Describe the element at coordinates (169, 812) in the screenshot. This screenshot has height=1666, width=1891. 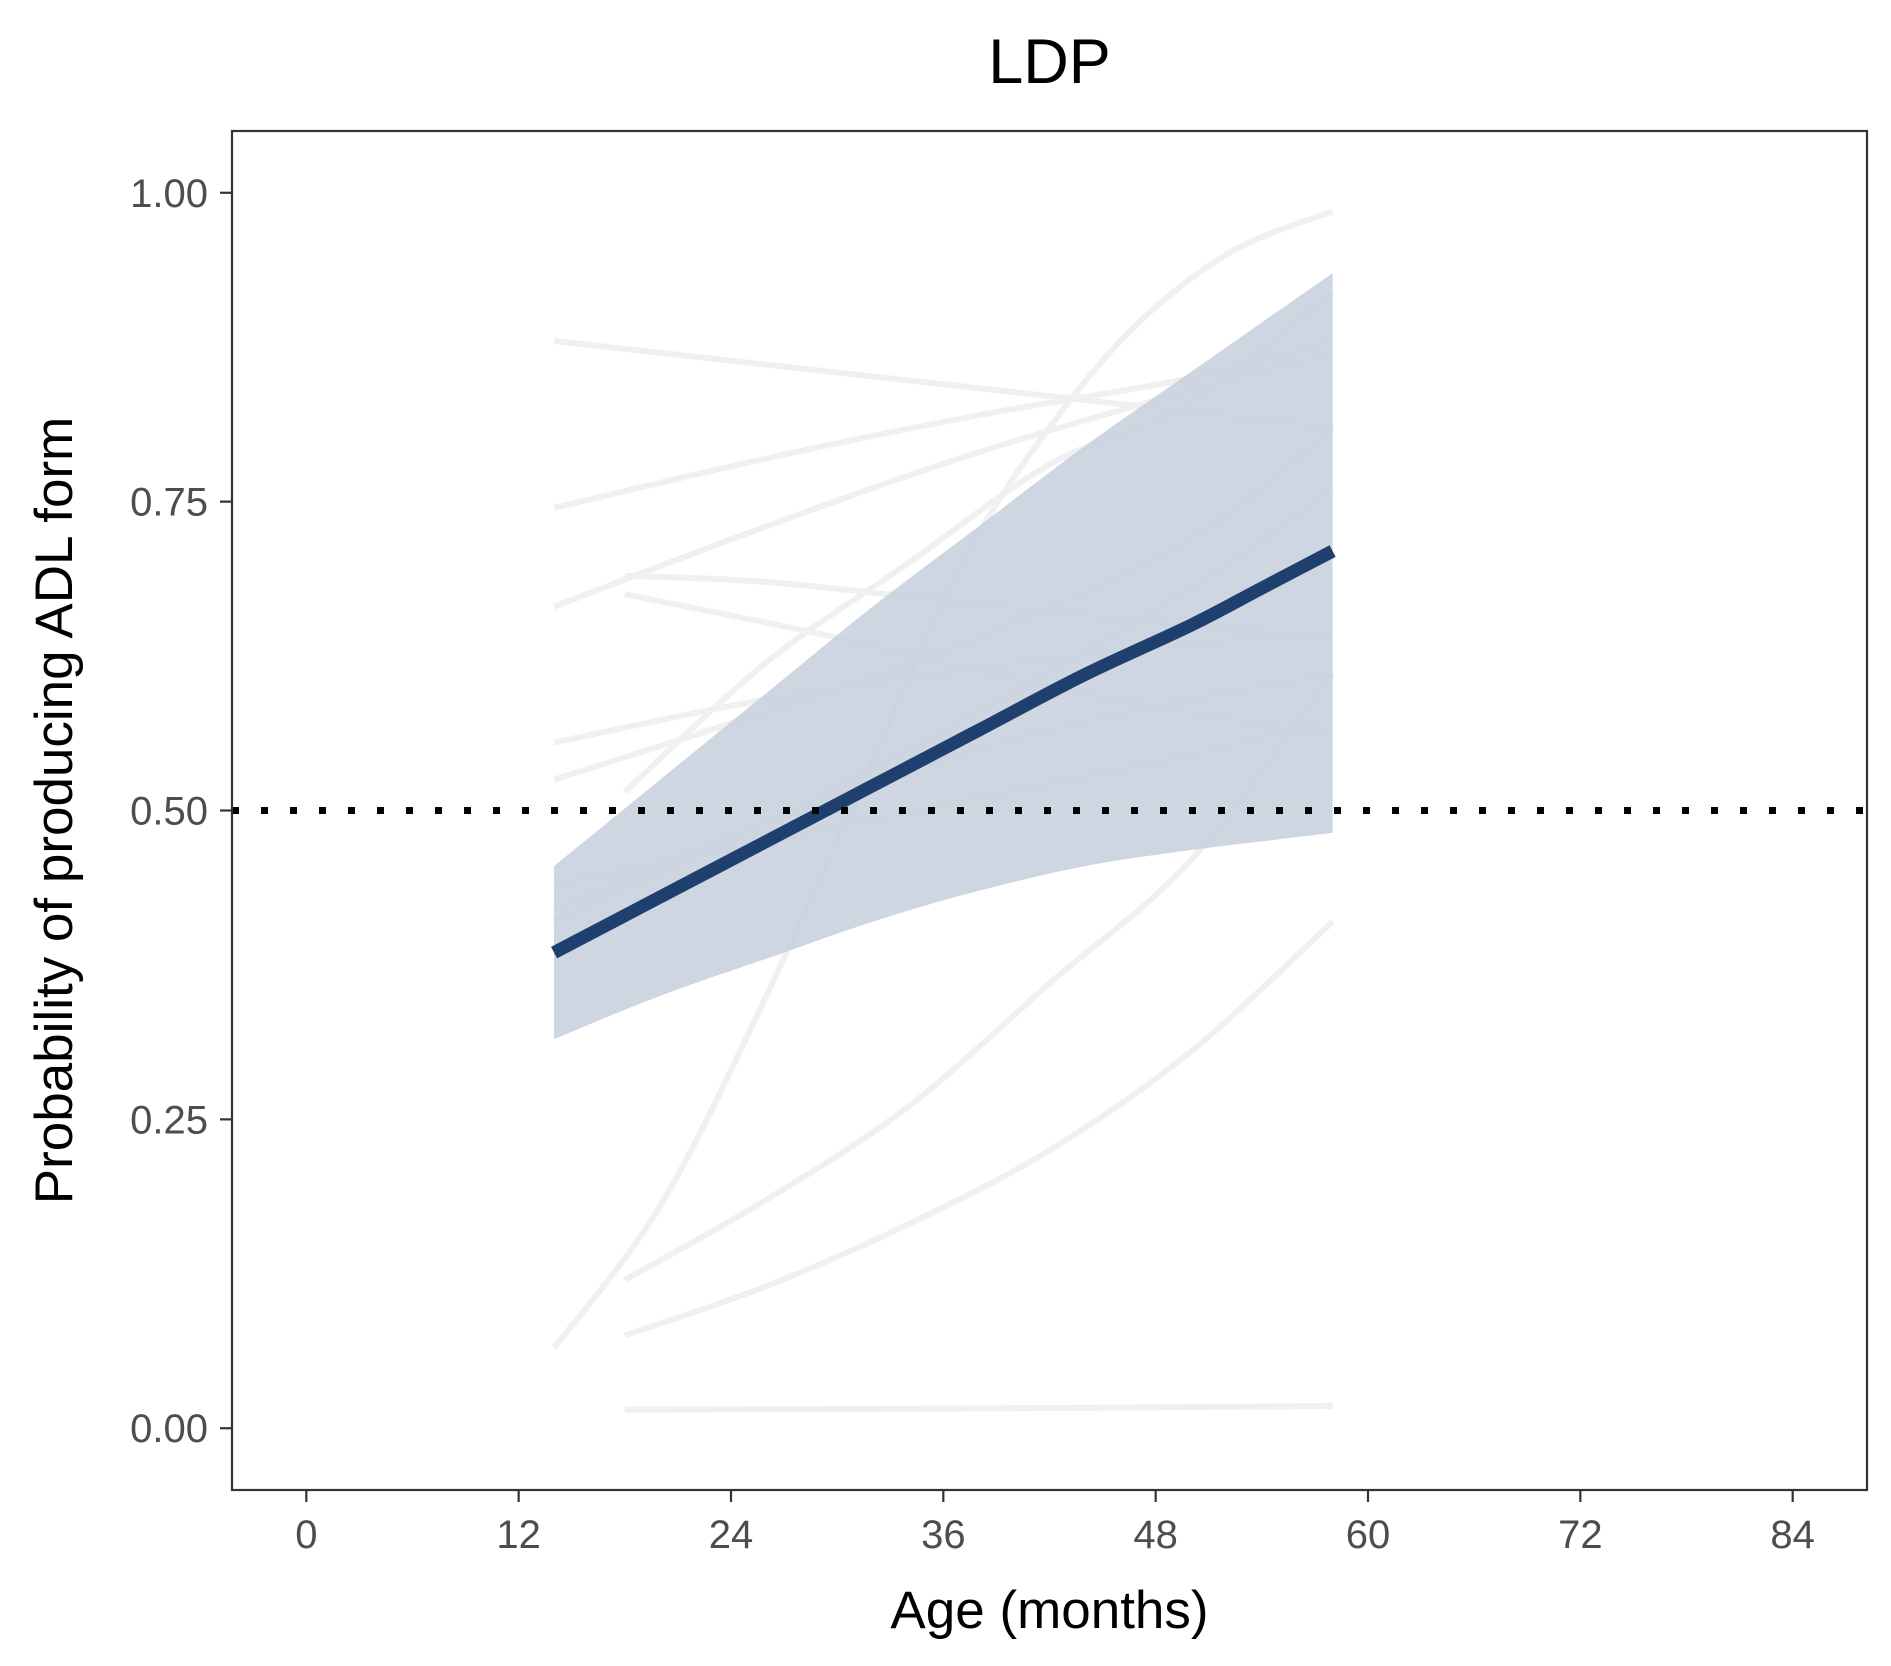
I see `y-tick-label: 0.50` at that location.